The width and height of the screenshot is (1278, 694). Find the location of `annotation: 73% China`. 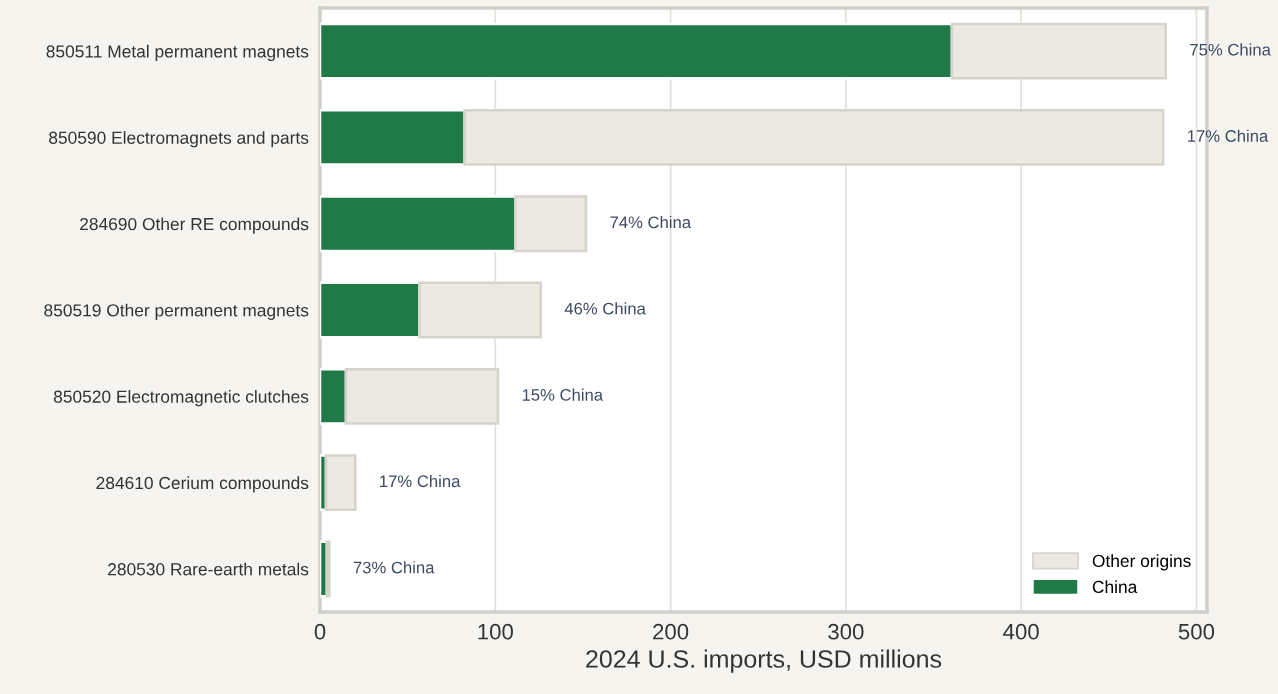

annotation: 73% China is located at coordinates (394, 567).